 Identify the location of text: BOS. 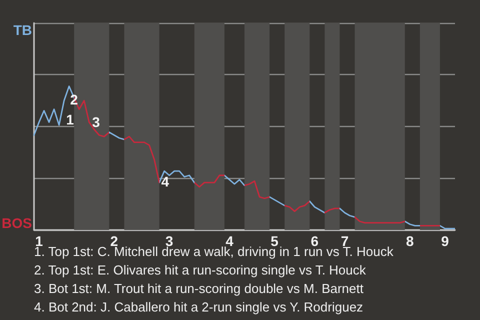
(17, 223).